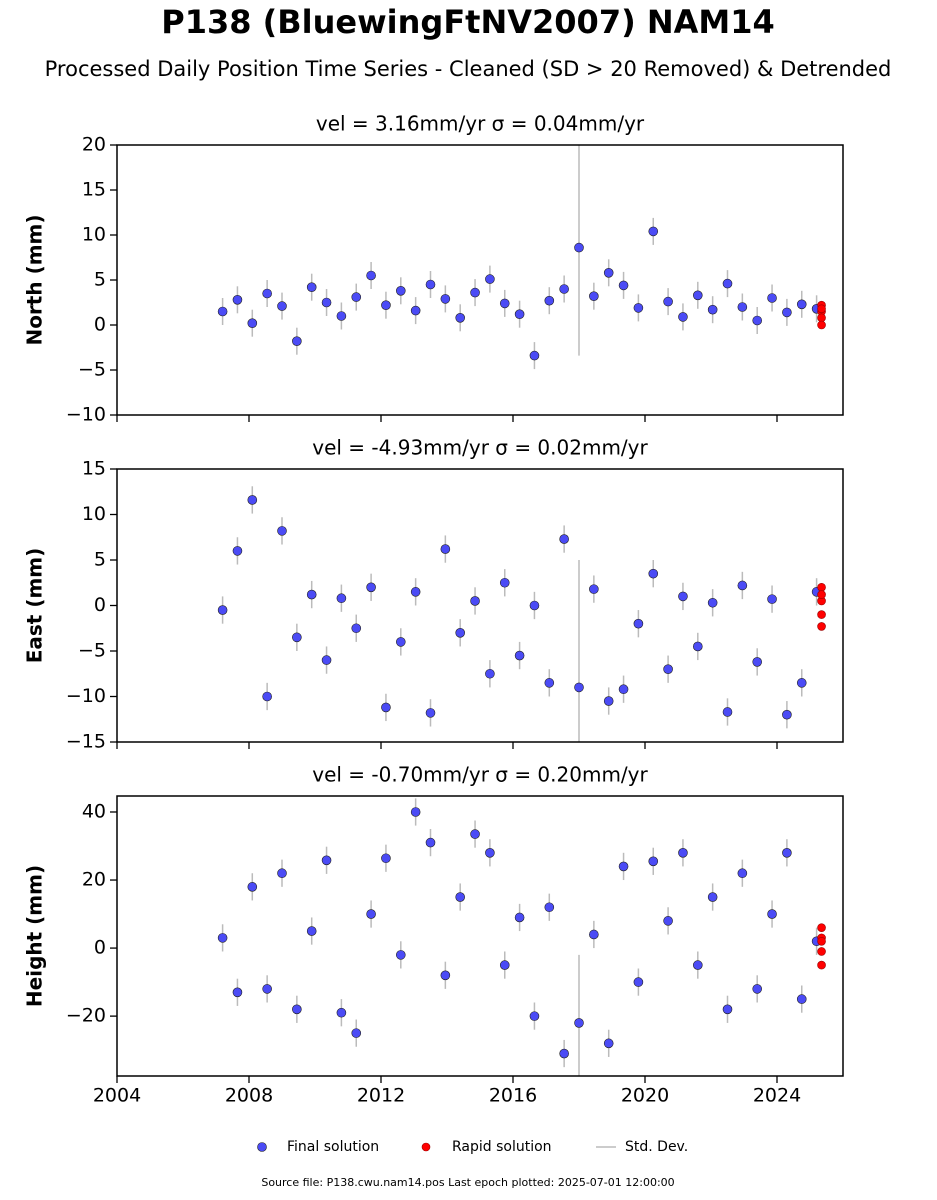  What do you see at coordinates (86, 742) in the screenshot?
I see `y-tick-label: −15` at bounding box center [86, 742].